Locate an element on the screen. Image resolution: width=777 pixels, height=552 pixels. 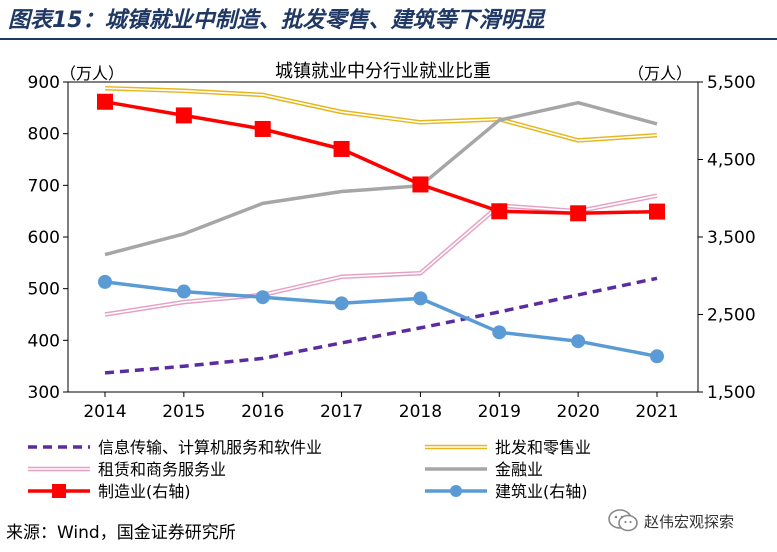
brand-watermark: 赵伟宏观探索 is located at coordinates (671, 521).